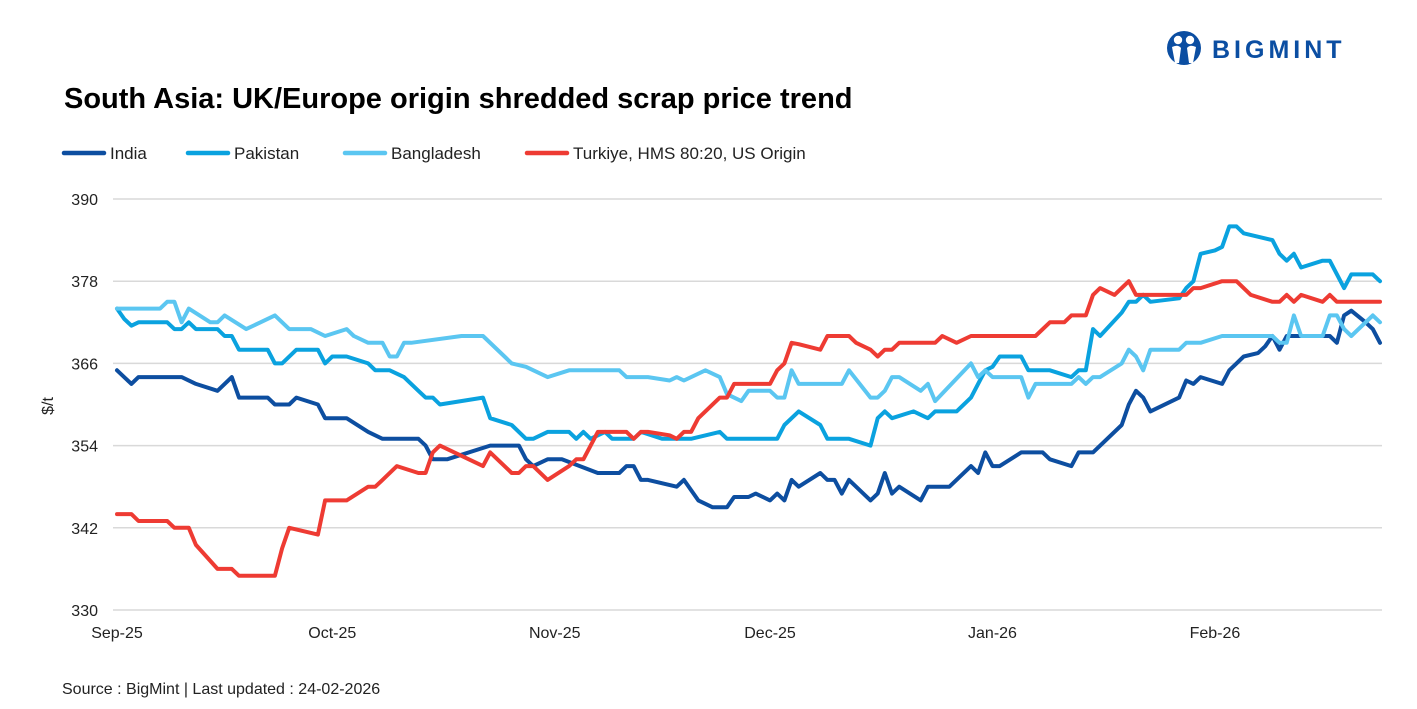  I want to click on logo-emblem-icon, so click(1184, 48).